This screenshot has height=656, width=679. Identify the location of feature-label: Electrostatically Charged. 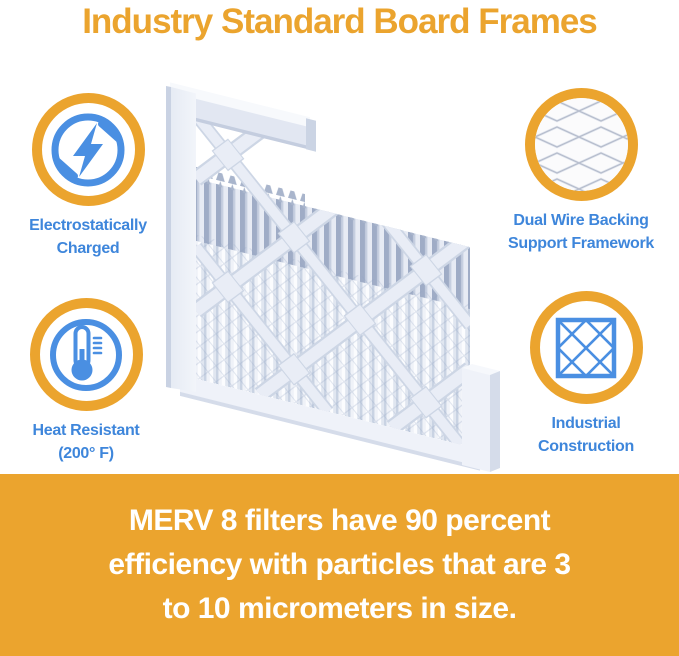
(88, 237).